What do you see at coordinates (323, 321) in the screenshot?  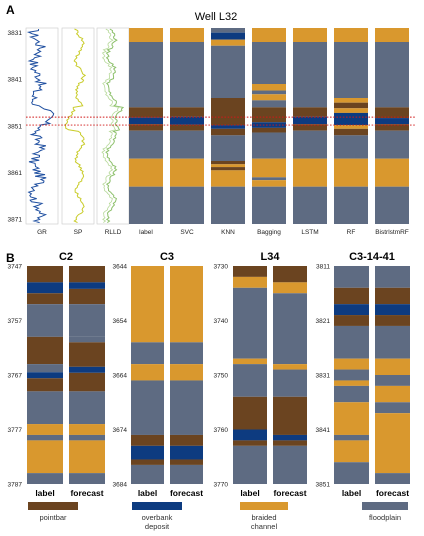 I see `depth-tick-label: 3821` at bounding box center [323, 321].